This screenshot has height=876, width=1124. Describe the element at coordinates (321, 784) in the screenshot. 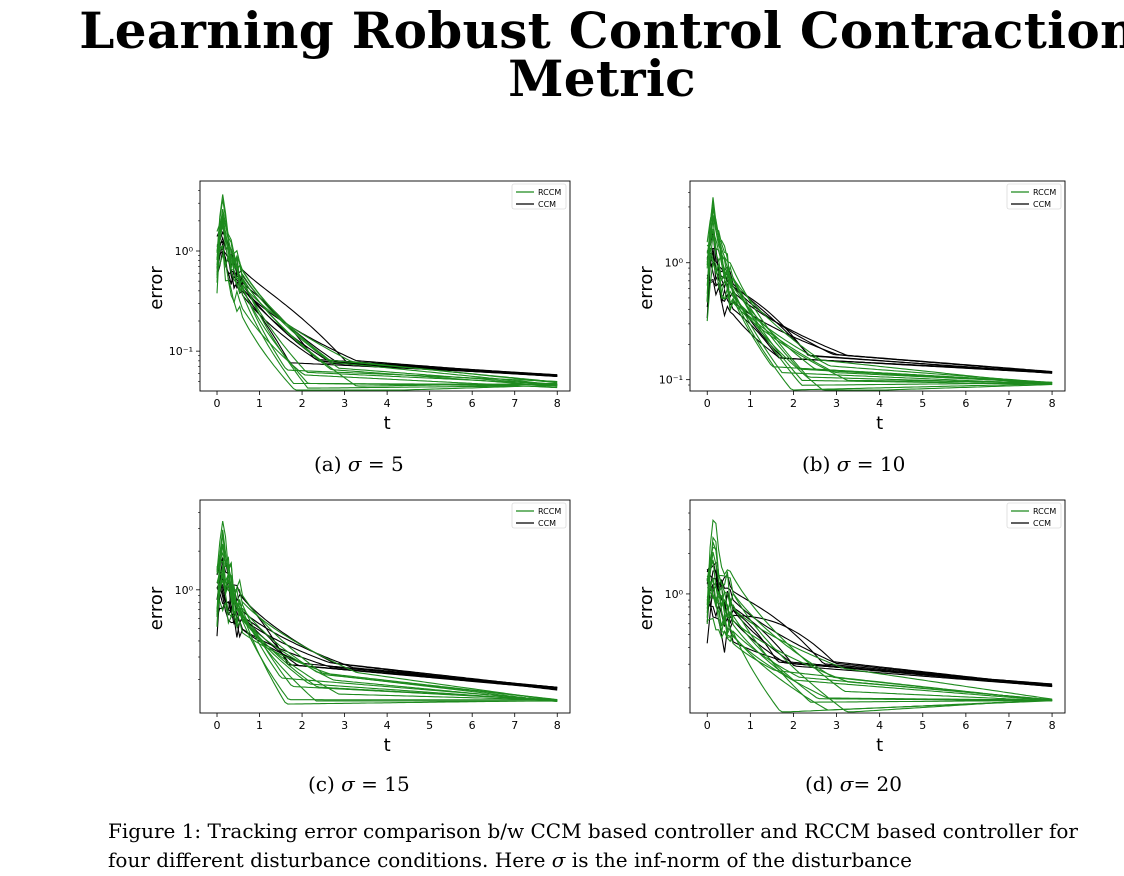

I see `caption-label: (c)` at that location.